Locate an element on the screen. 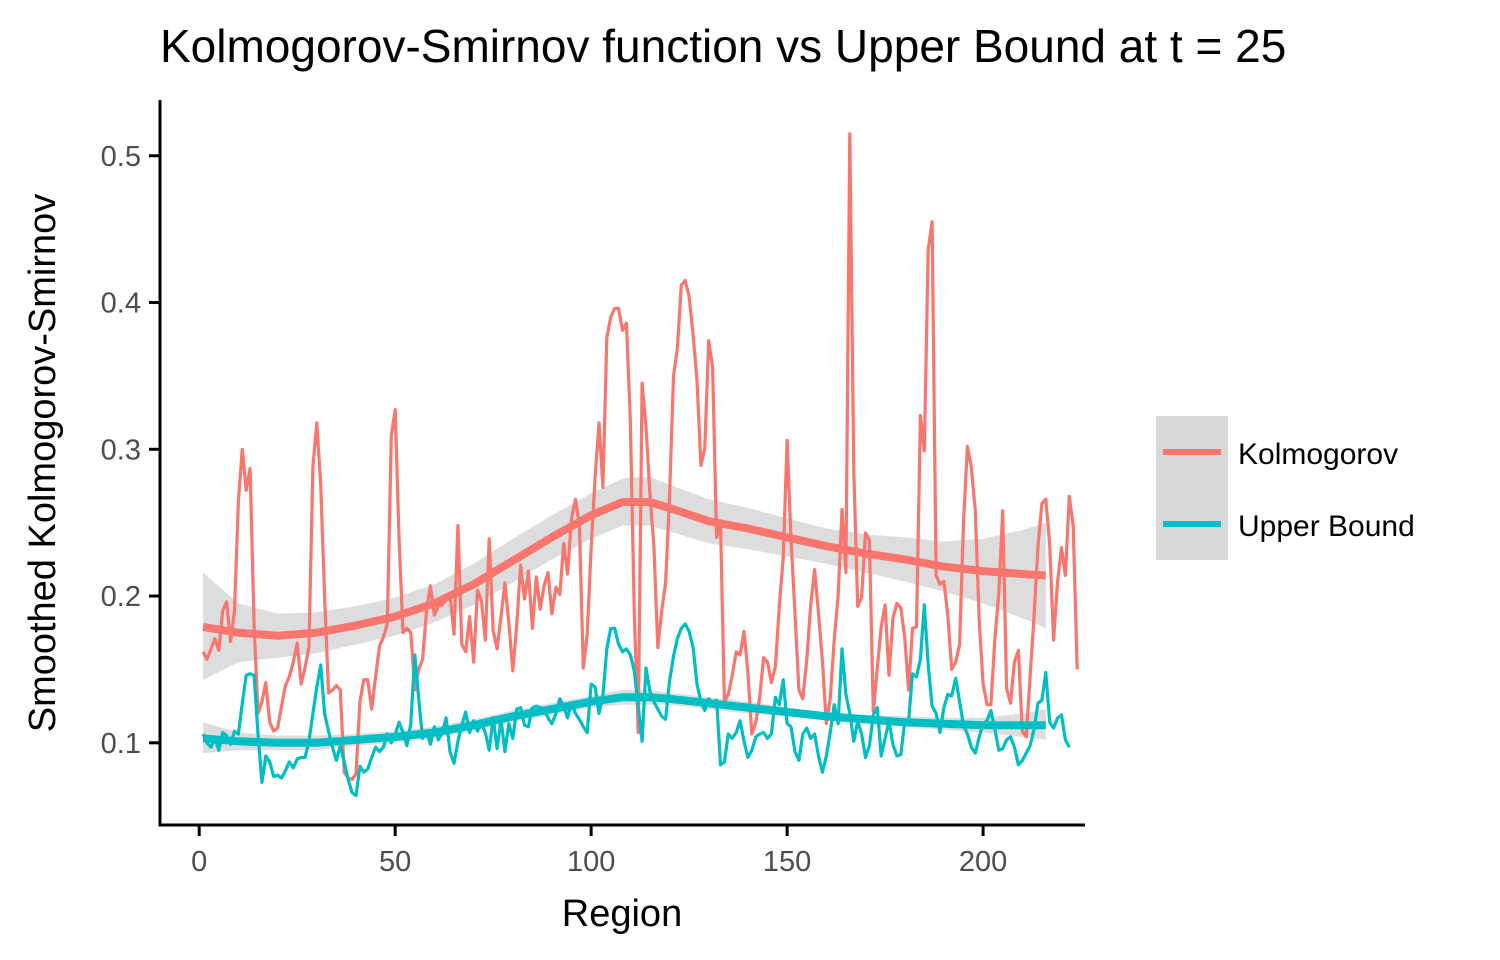 This screenshot has width=1500, height=960. smoothed-line-kolmogorov is located at coordinates (624, 569).